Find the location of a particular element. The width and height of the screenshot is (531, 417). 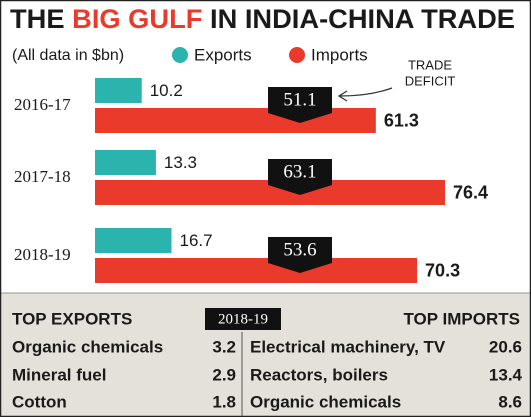

title-highlight: BIG GULF is located at coordinates (137, 19).